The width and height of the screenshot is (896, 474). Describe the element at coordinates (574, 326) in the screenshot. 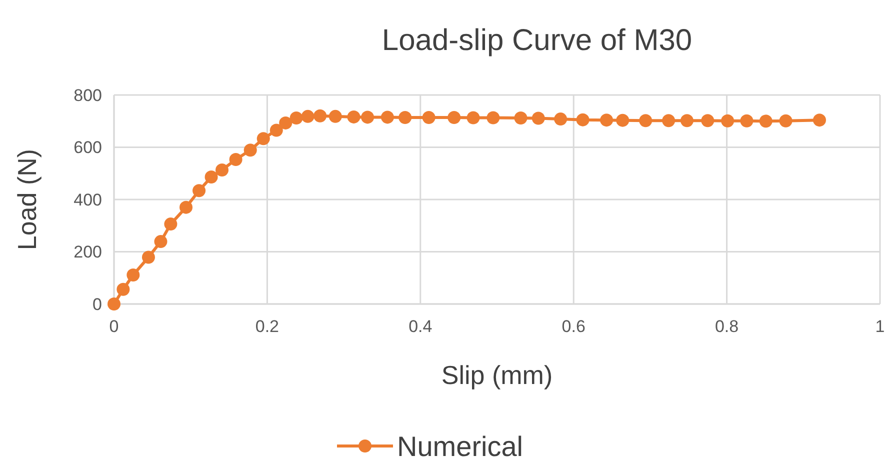

I see `x-tick-label: 0.6` at that location.